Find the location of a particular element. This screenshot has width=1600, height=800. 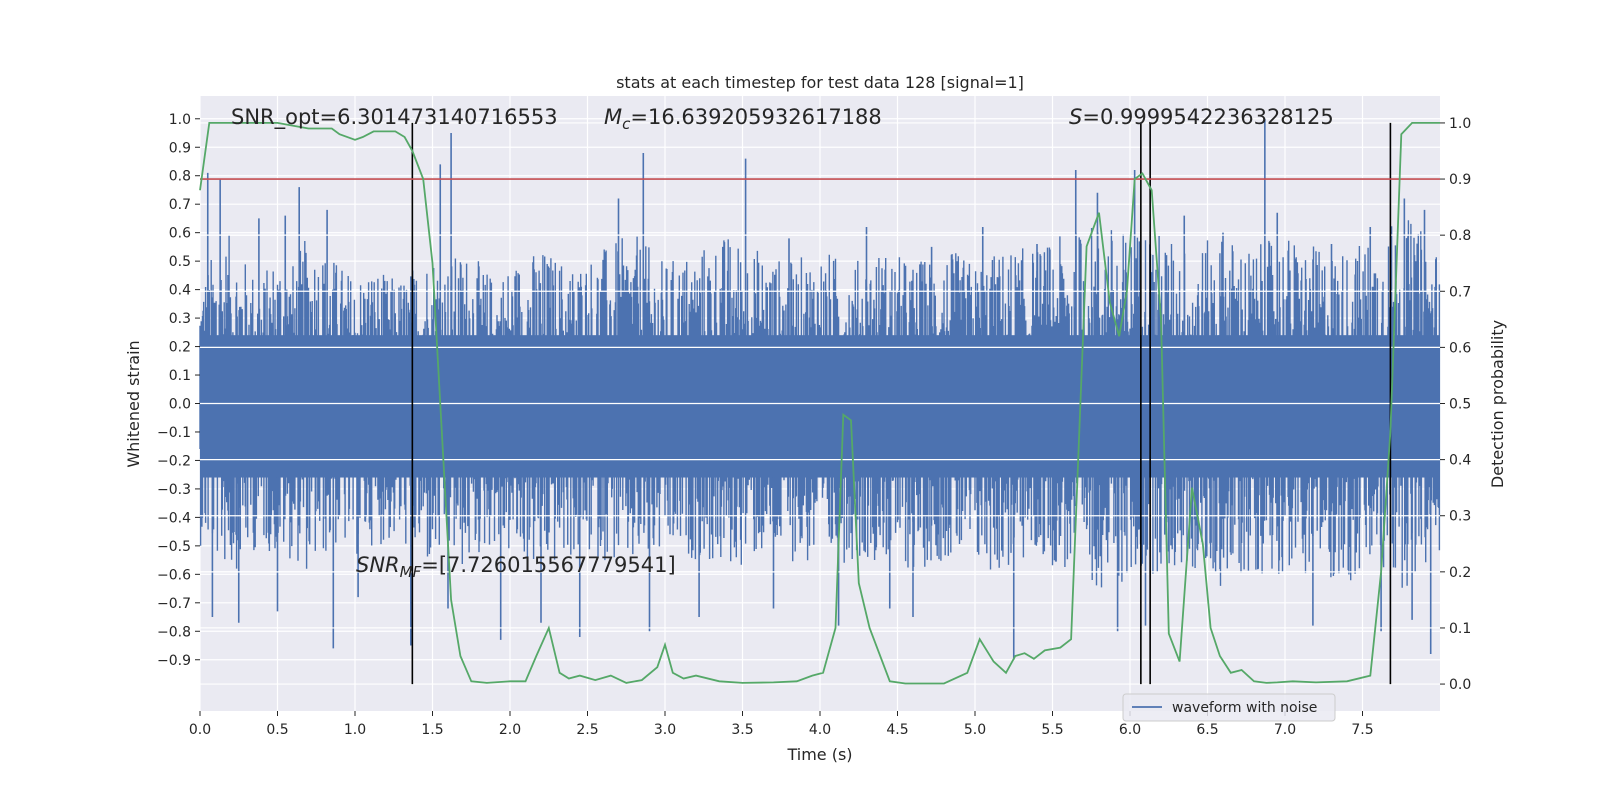

x-tick-label: 7.5 is located at coordinates (1362, 730).